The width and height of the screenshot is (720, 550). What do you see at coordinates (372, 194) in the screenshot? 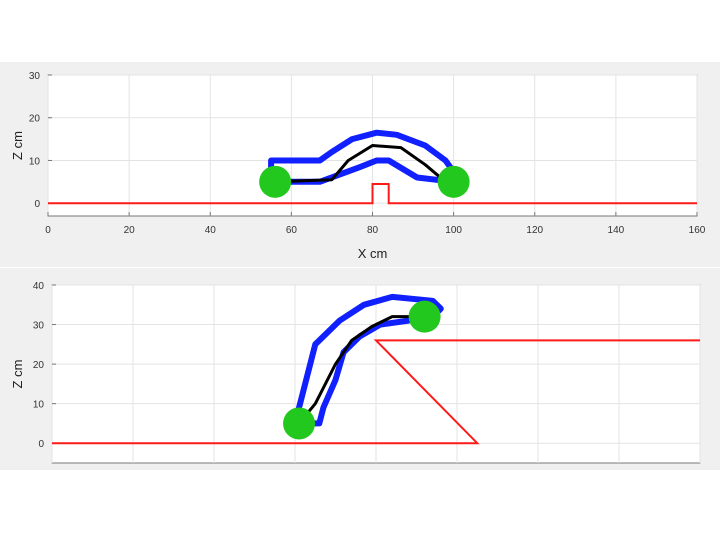
I see `terrain-line` at bounding box center [372, 194].